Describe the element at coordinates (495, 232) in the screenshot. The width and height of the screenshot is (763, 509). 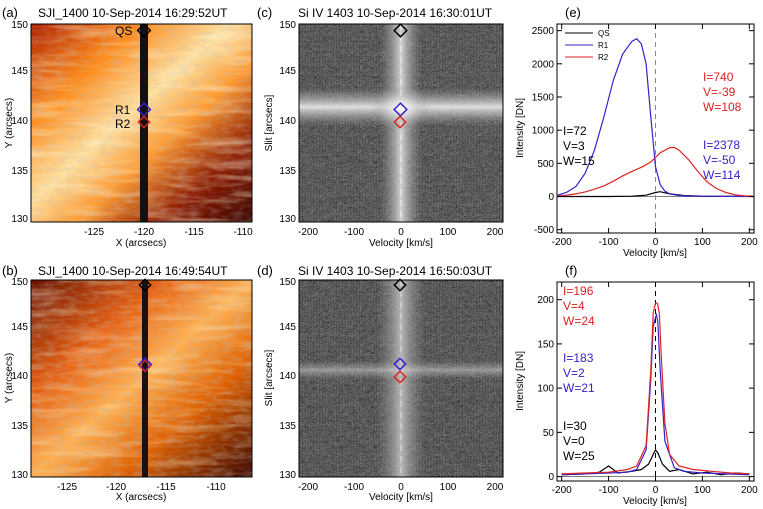
I see `panel-c-xtick: 200` at that location.